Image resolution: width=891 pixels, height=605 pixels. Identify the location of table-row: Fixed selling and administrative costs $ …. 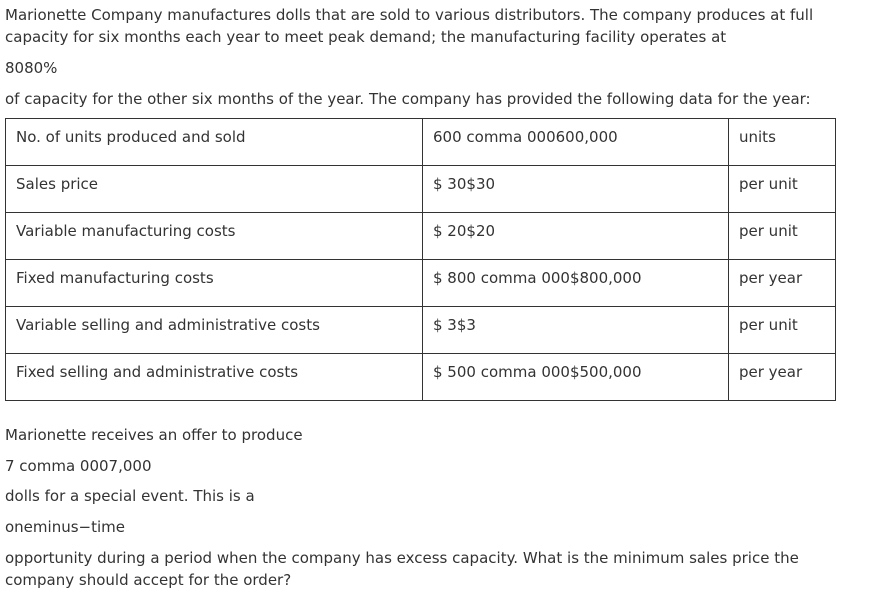
(420, 377).